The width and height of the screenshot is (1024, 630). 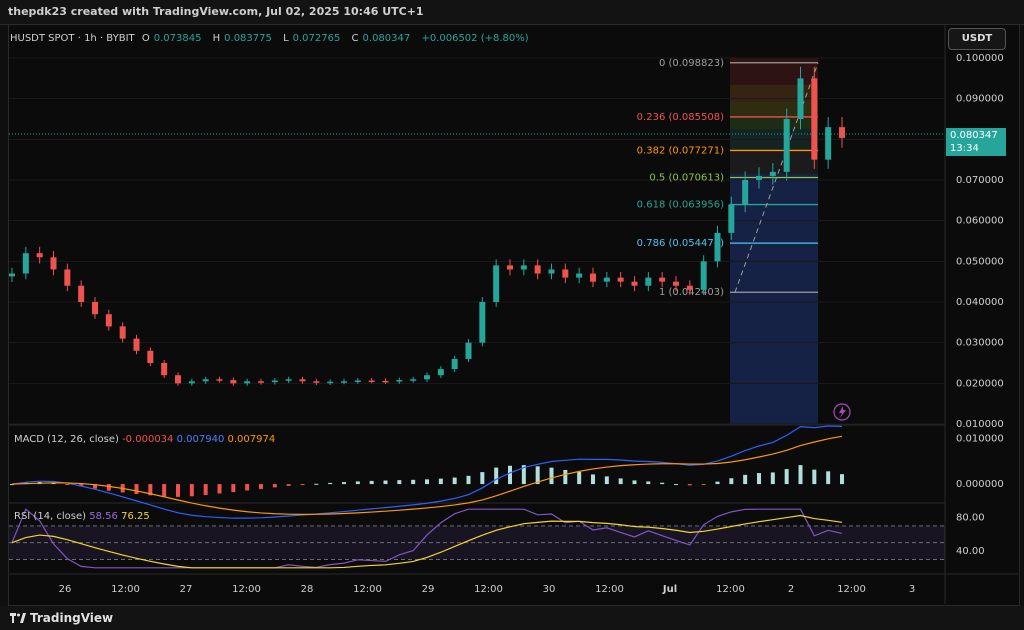 What do you see at coordinates (103, 516) in the screenshot?
I see `rsi-value: 58.56` at bounding box center [103, 516].